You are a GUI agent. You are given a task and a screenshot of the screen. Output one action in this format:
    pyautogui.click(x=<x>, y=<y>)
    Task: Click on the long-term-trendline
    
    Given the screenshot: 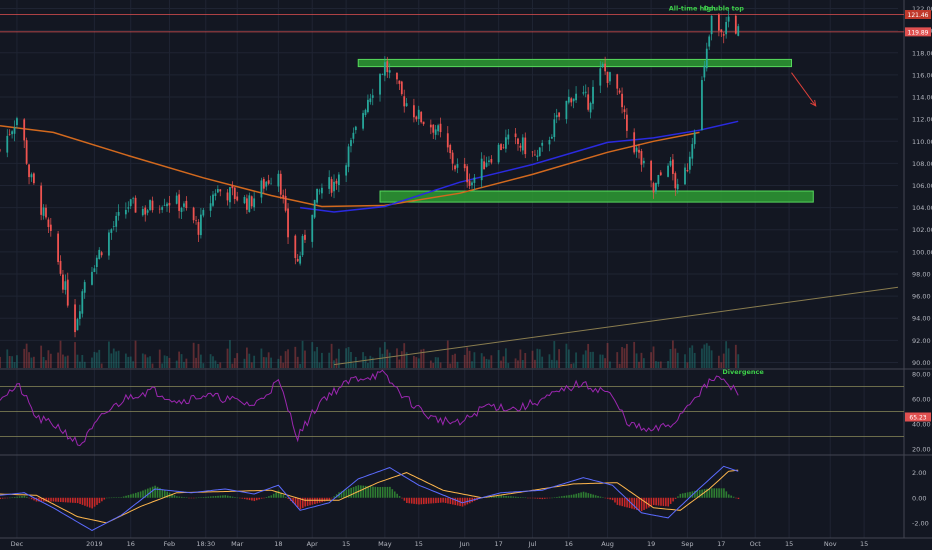 What is the action you would take?
    pyautogui.click(x=616, y=326)
    